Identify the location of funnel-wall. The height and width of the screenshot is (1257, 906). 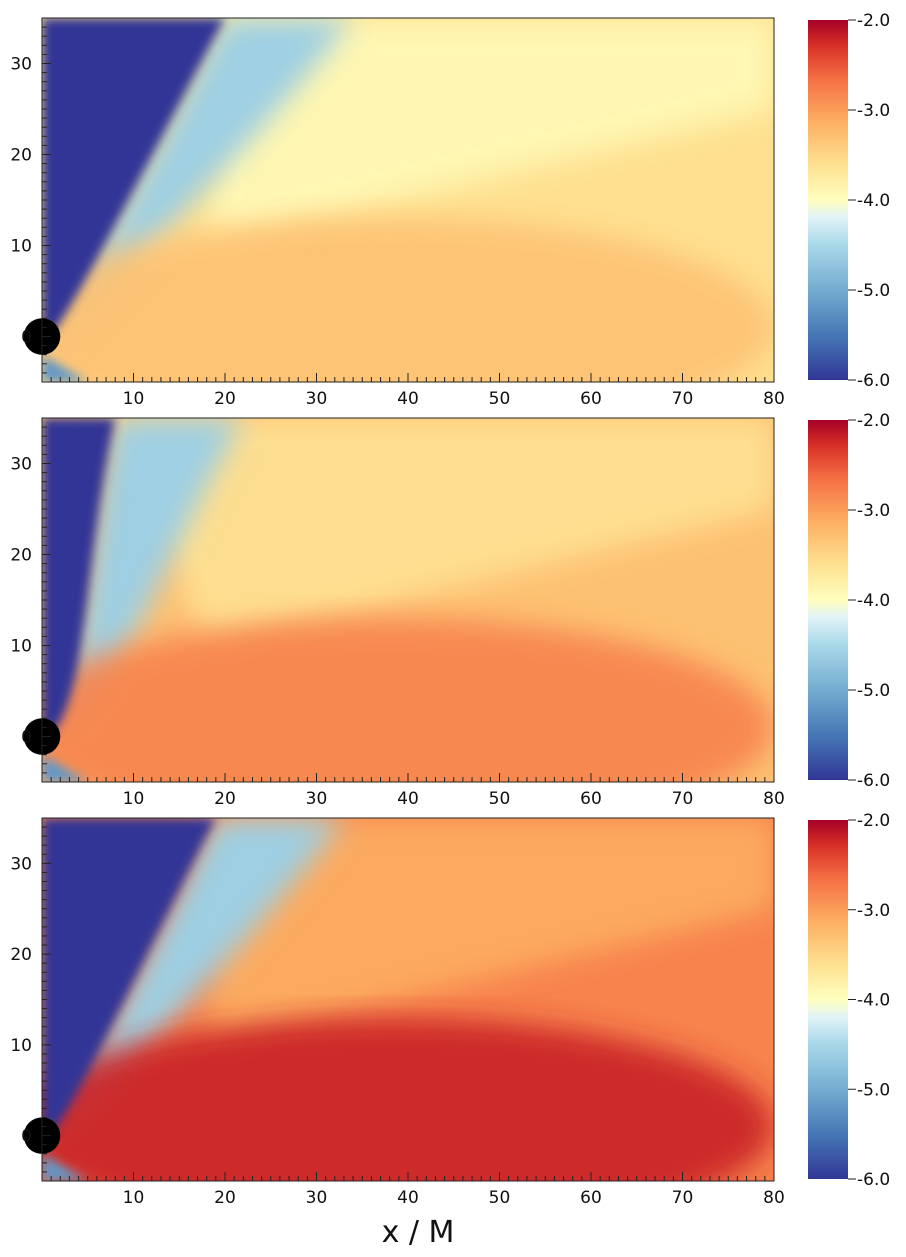
(143, 577).